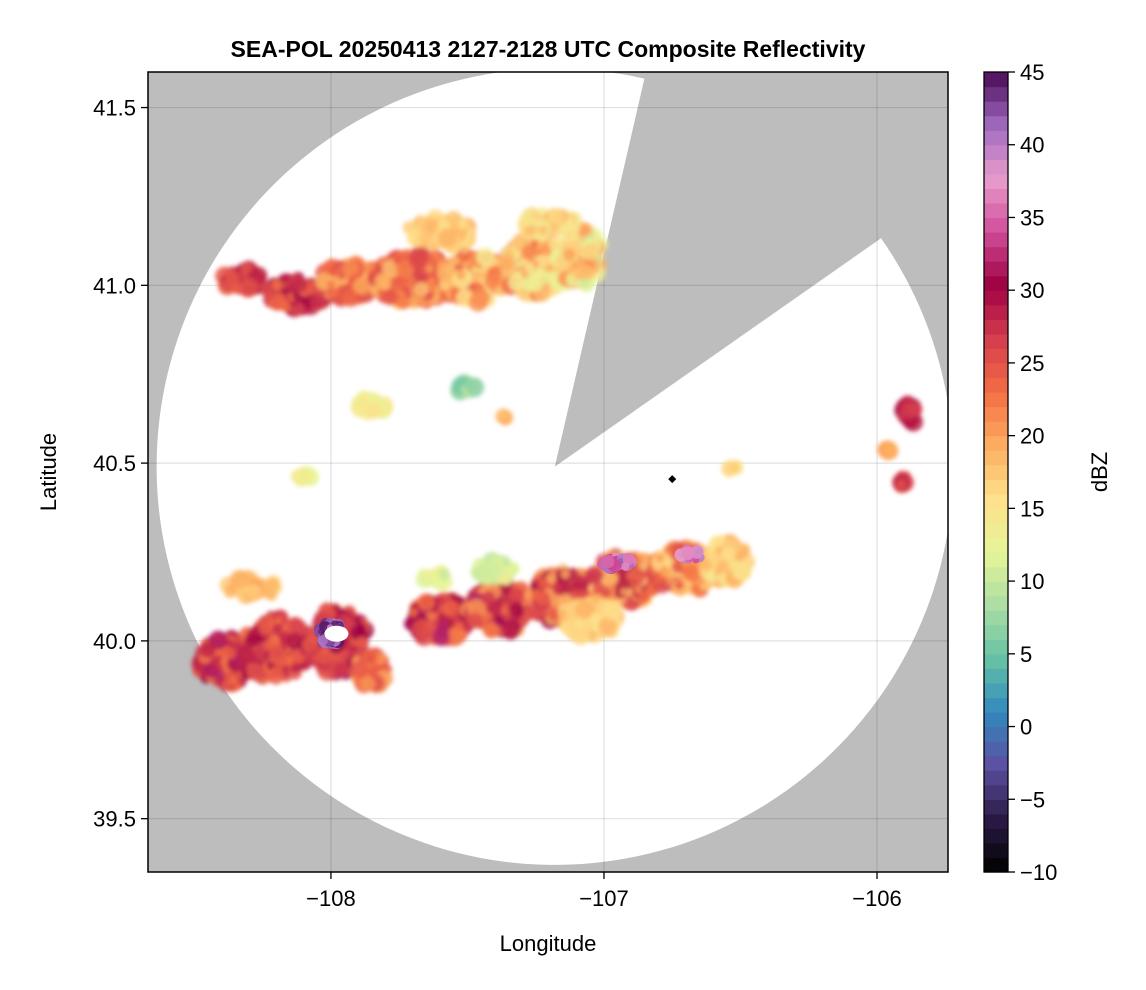  I want to click on y-tick-label: 40.5, so click(114, 463).